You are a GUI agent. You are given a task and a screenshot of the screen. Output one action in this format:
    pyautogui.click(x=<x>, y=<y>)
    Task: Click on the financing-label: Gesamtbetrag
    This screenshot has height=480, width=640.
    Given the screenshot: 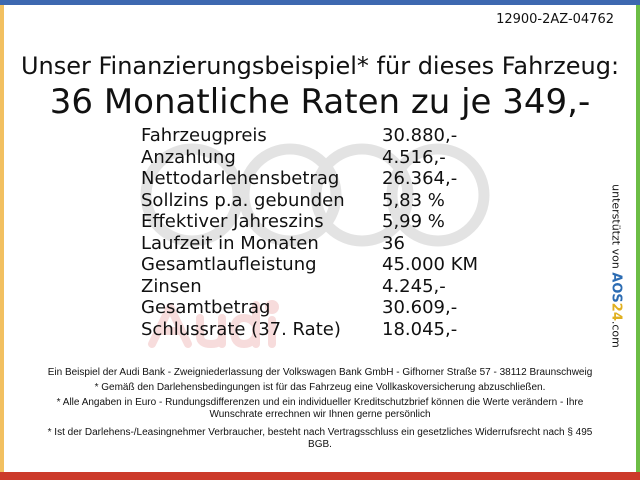 What is the action you would take?
    pyautogui.click(x=206, y=307)
    